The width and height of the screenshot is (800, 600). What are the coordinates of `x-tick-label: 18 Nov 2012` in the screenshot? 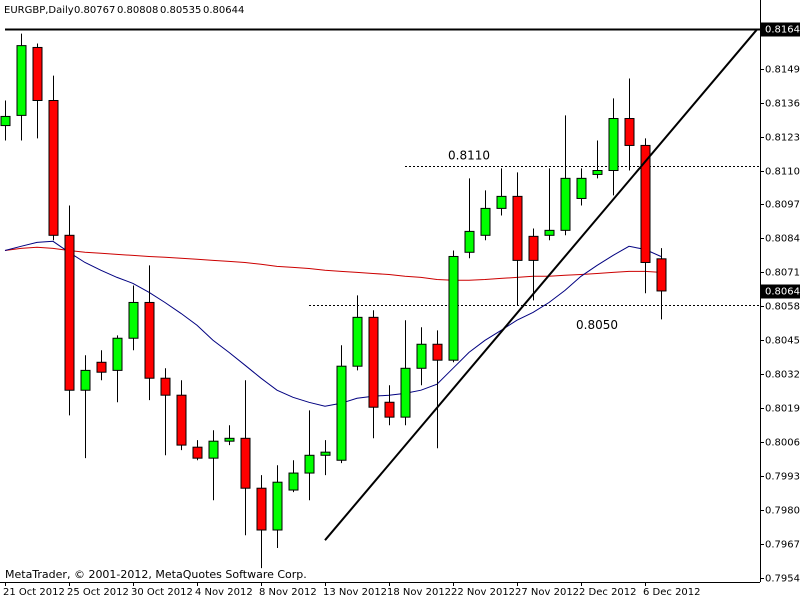 It's located at (419, 592).